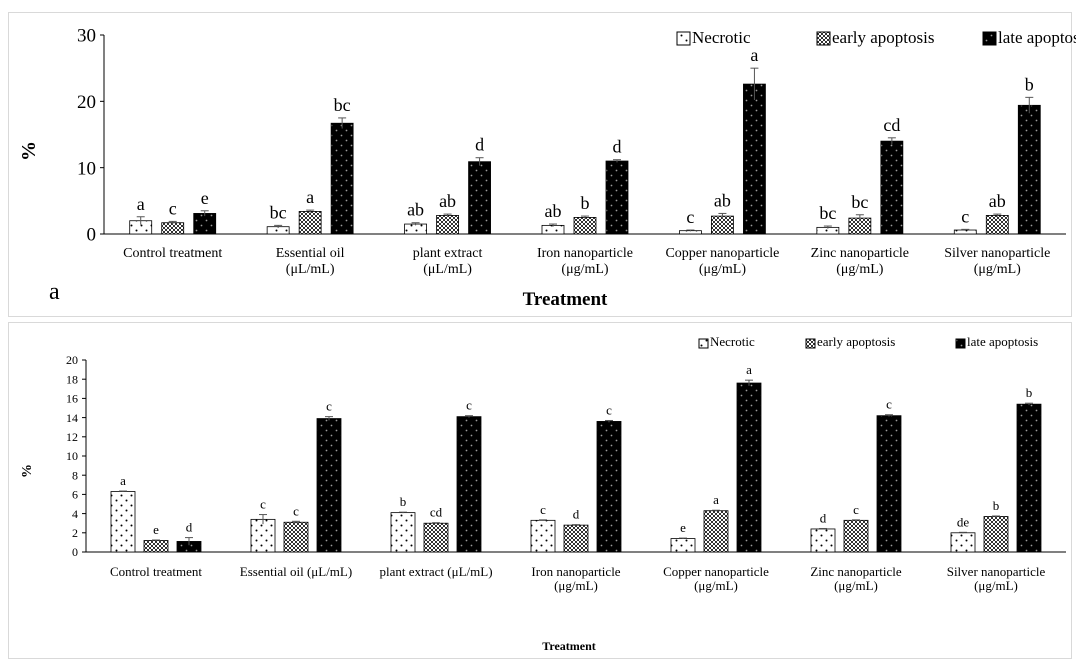  I want to click on category-label: plant extract, so click(448, 253).